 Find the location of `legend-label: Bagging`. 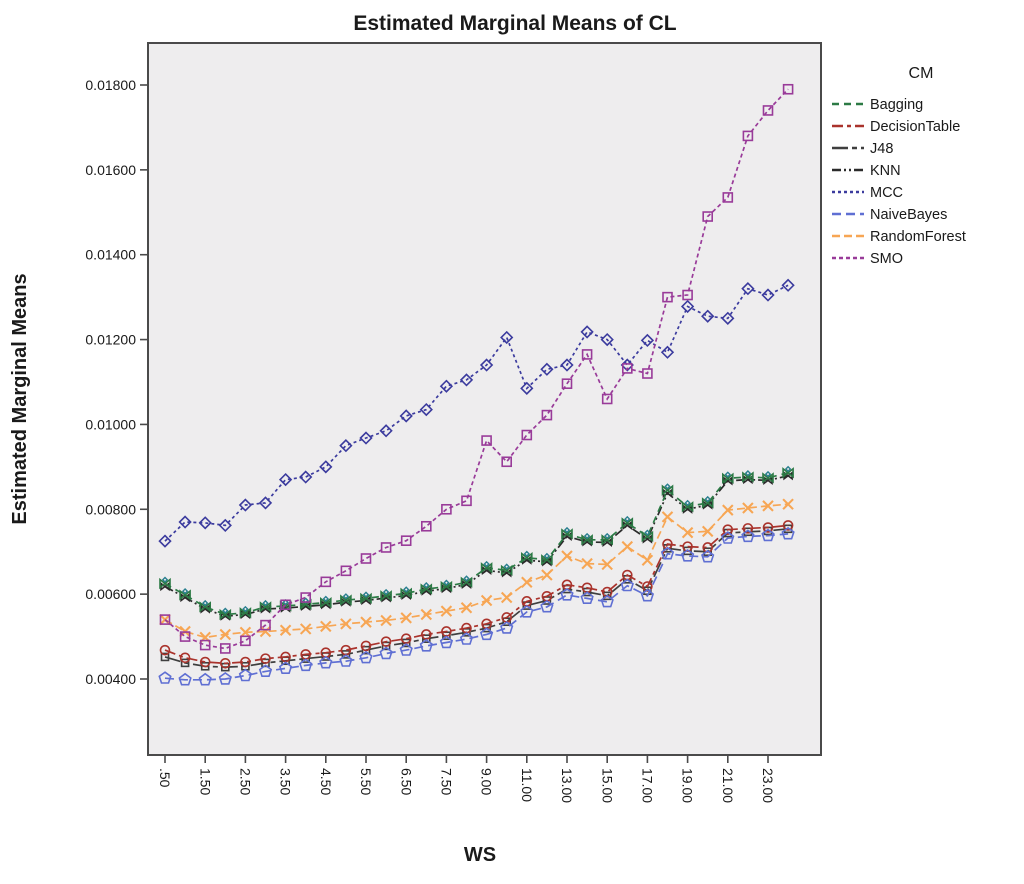

legend-label: Bagging is located at coordinates (896, 105).